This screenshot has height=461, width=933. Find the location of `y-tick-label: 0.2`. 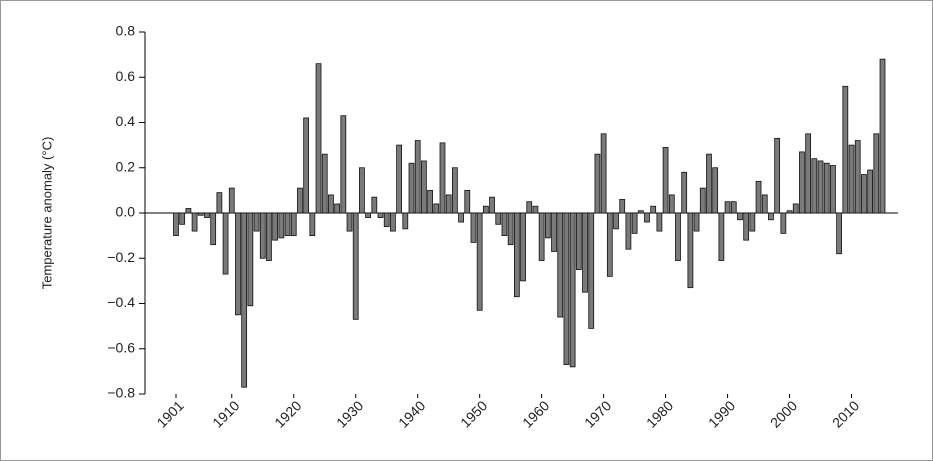

y-tick-label: 0.2 is located at coordinates (126, 166).